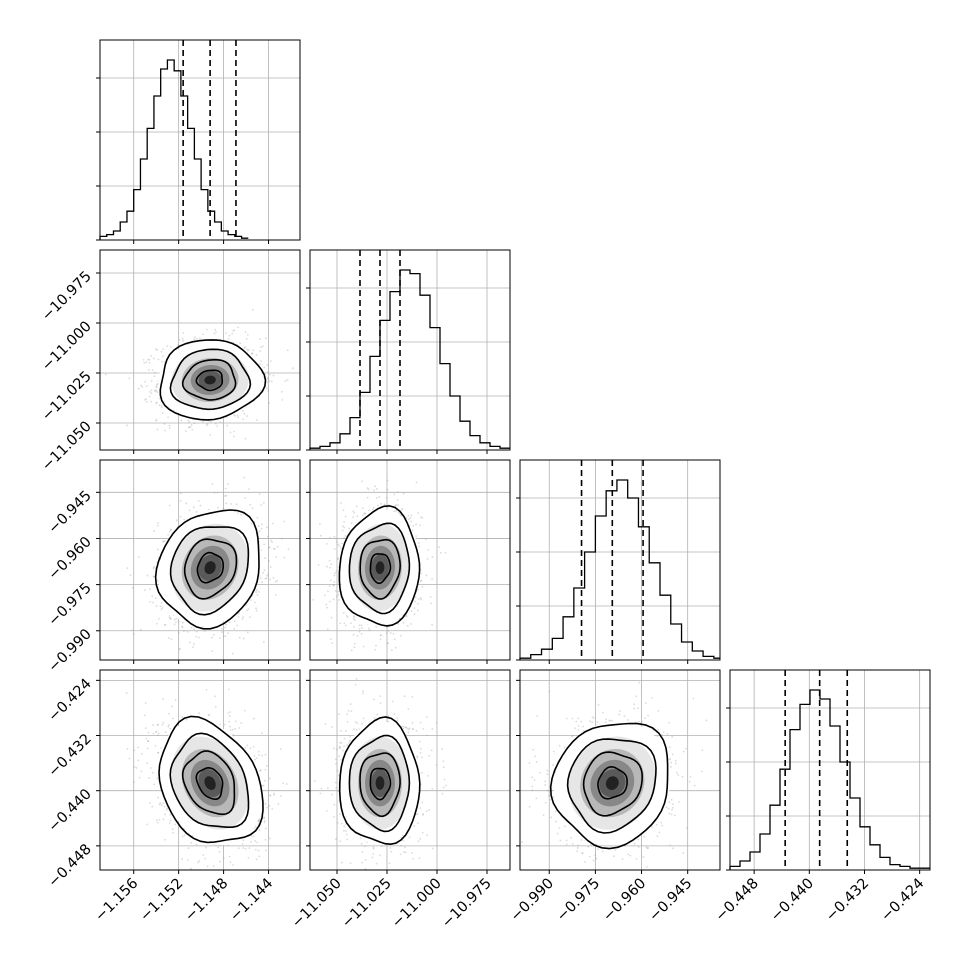  I want to click on panel-2d, so click(379, 574).